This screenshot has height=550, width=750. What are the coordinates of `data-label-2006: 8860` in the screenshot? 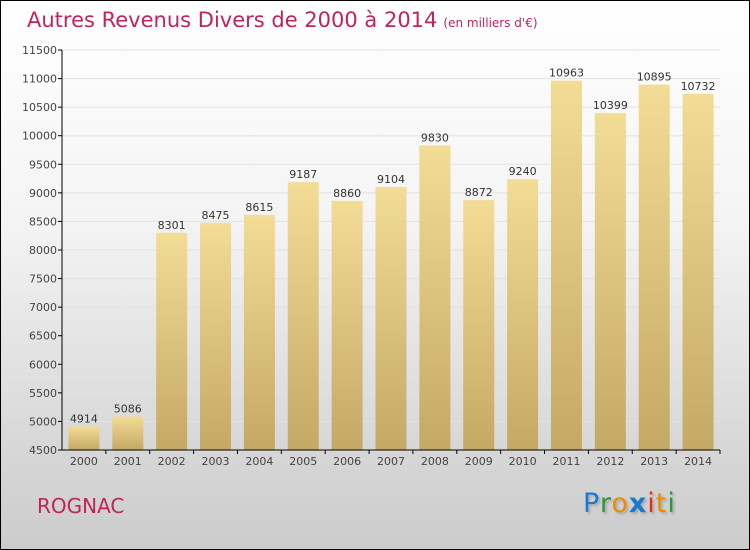 It's located at (347, 193).